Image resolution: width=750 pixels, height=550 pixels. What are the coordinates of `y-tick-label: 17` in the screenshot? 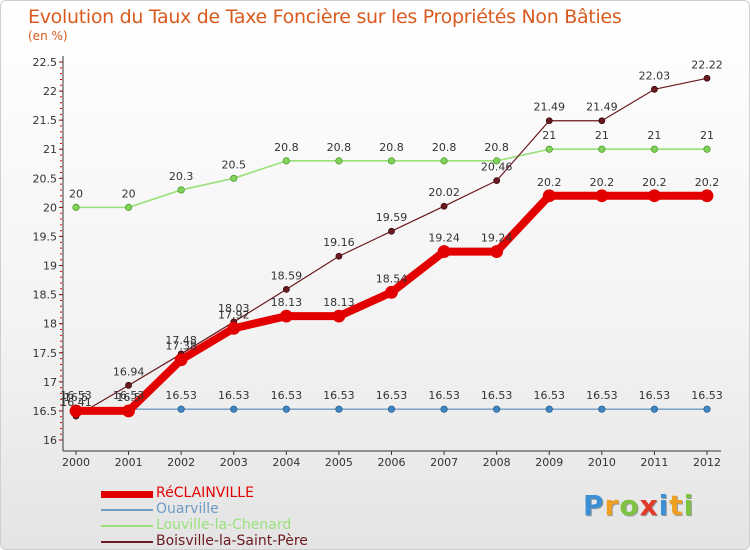 It's located at (50, 382).